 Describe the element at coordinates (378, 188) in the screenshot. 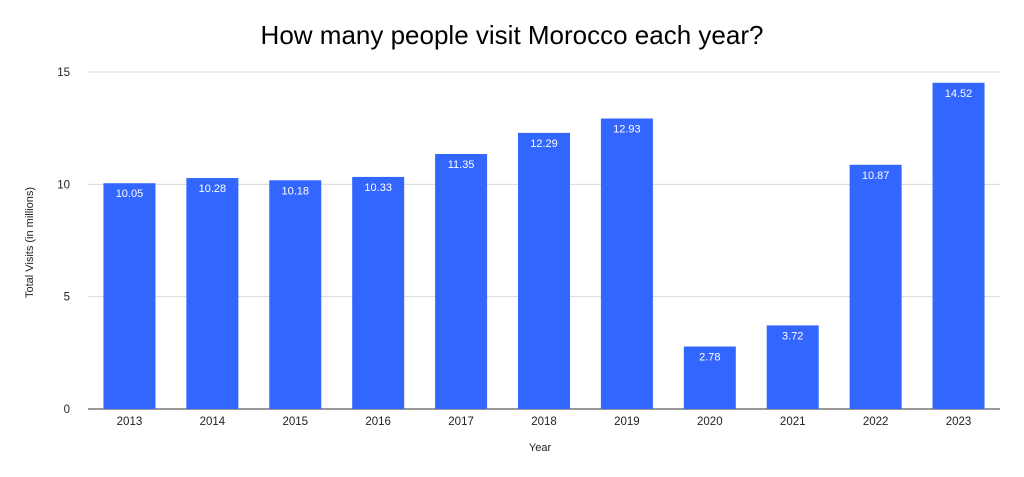

I see `data-label: 10.33` at that location.